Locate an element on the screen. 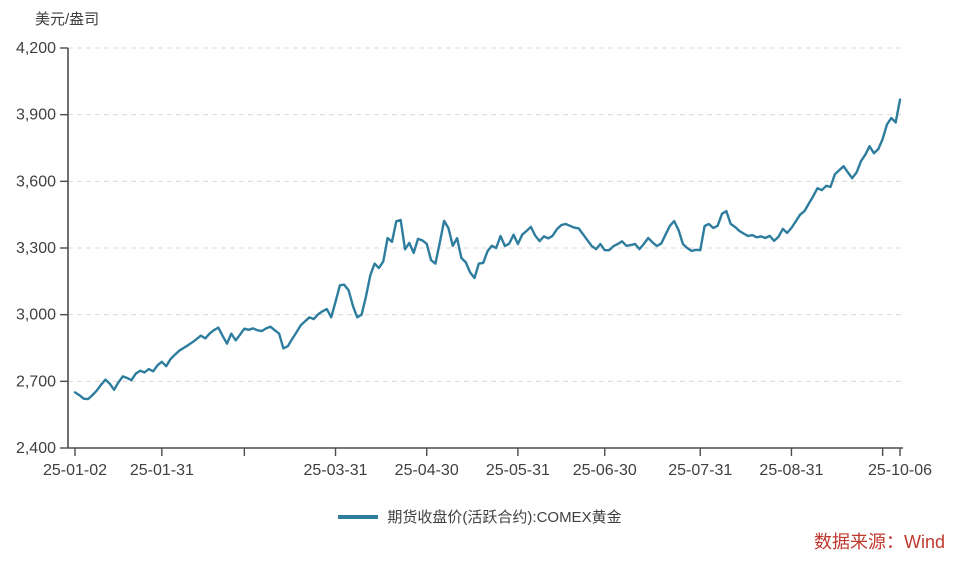 The height and width of the screenshot is (562, 960). y-tick-label-4200: 4,200 is located at coordinates (36, 48).